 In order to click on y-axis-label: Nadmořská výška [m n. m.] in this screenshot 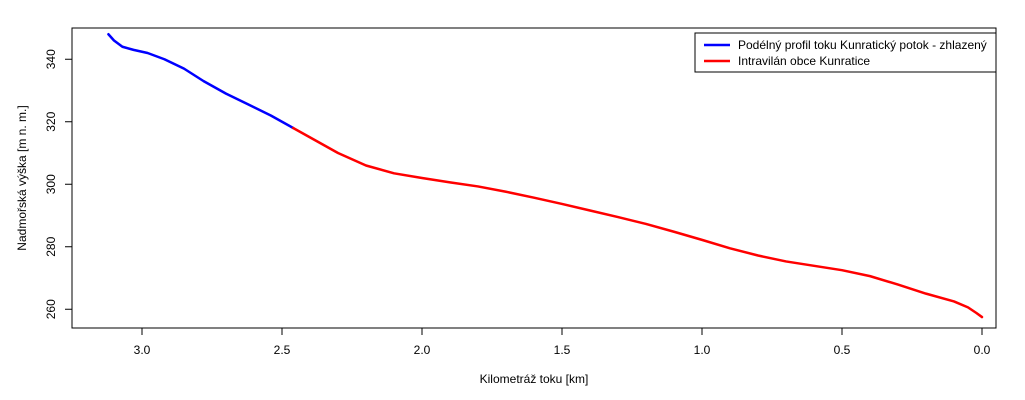, I will do `click(22, 177)`.